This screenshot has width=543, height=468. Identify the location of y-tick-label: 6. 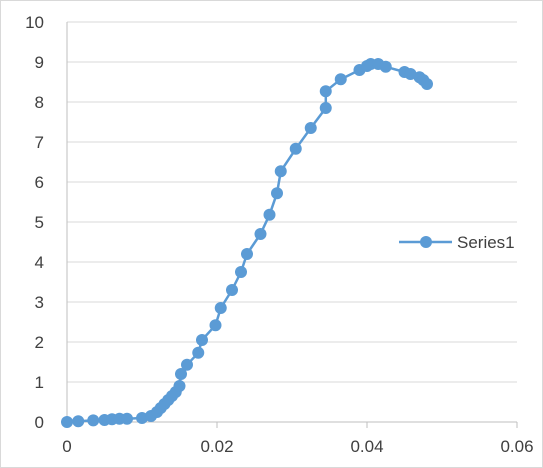
(39, 182).